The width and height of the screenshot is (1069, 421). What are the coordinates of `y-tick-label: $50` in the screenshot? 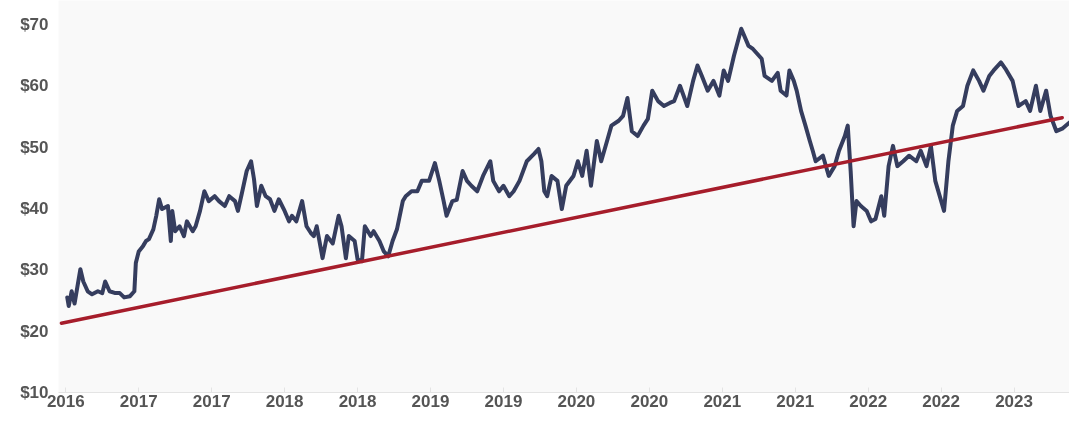 It's located at (34, 147).